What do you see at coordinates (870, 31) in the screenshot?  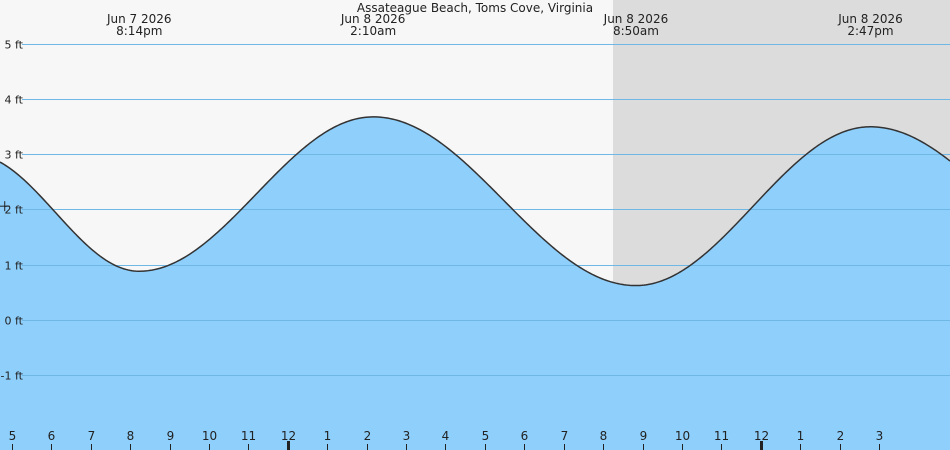 I see `event-time: 2:47pm` at bounding box center [870, 31].